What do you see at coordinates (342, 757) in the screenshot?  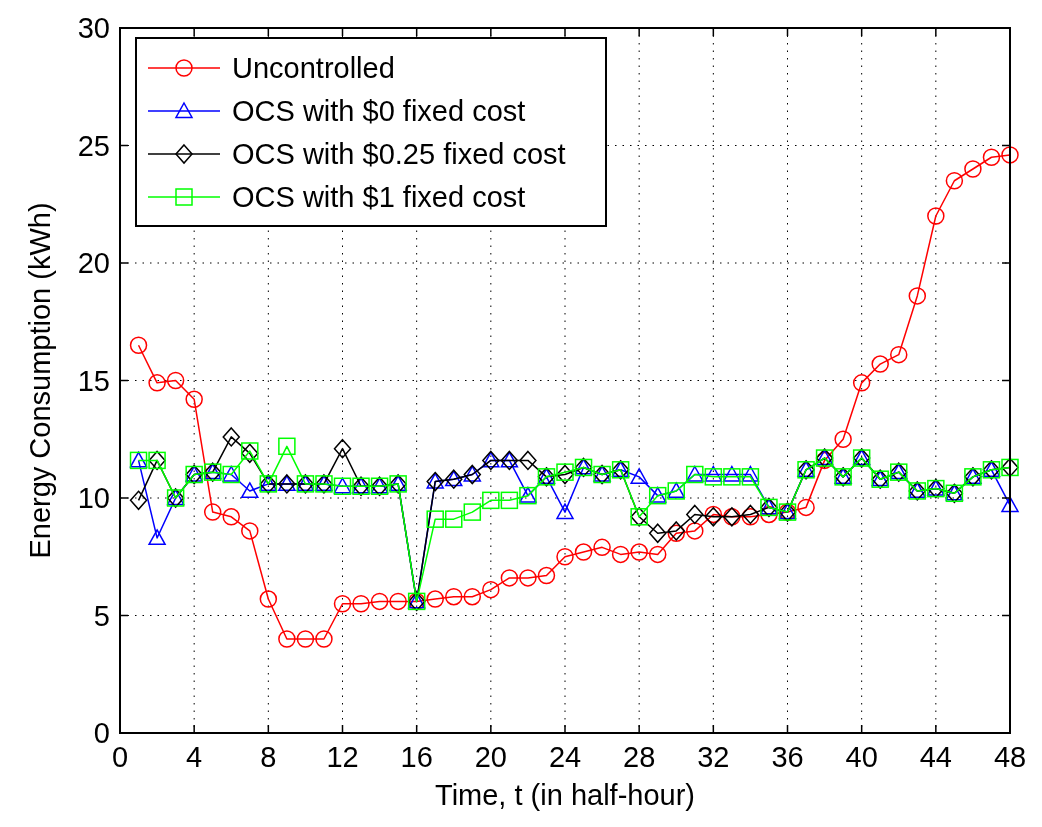 I see `x-tick-label: 12` at bounding box center [342, 757].